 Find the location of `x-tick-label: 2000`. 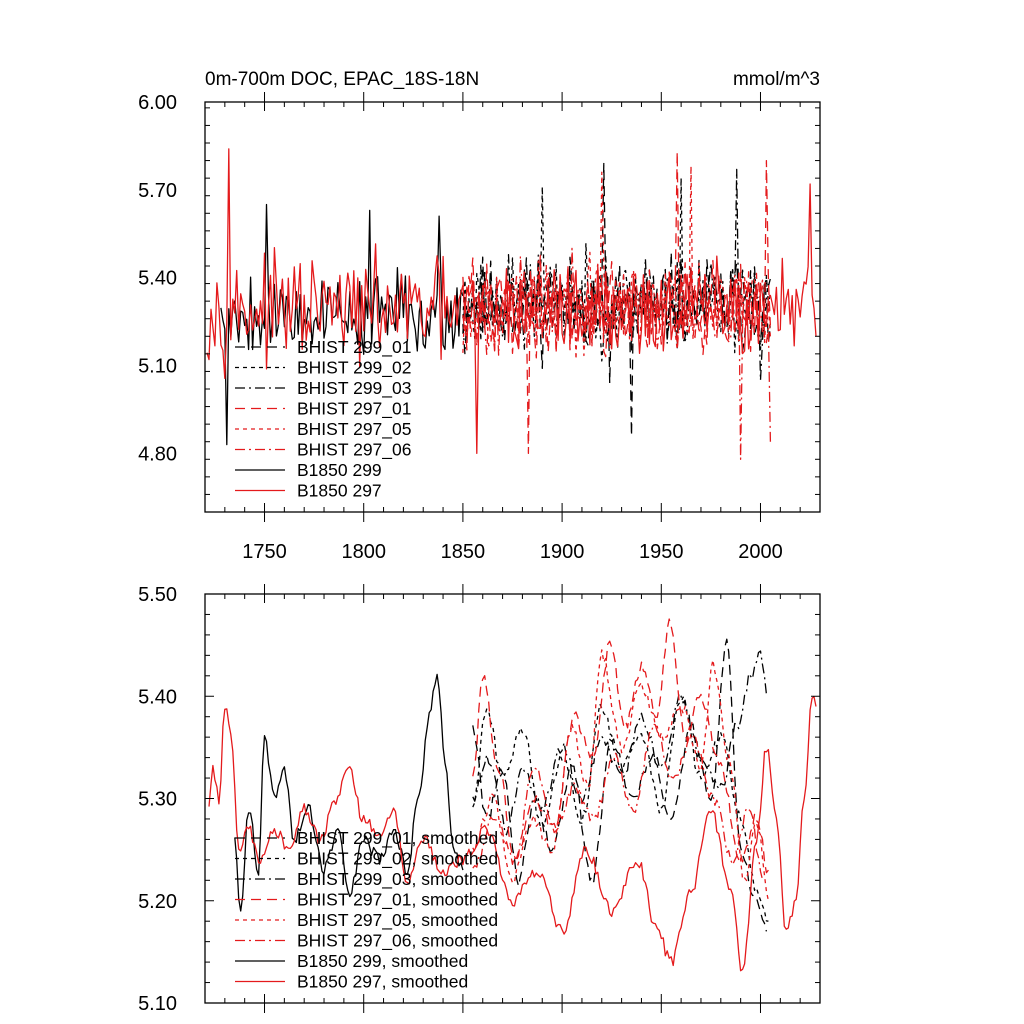

x-tick-label: 2000 is located at coordinates (760, 552).